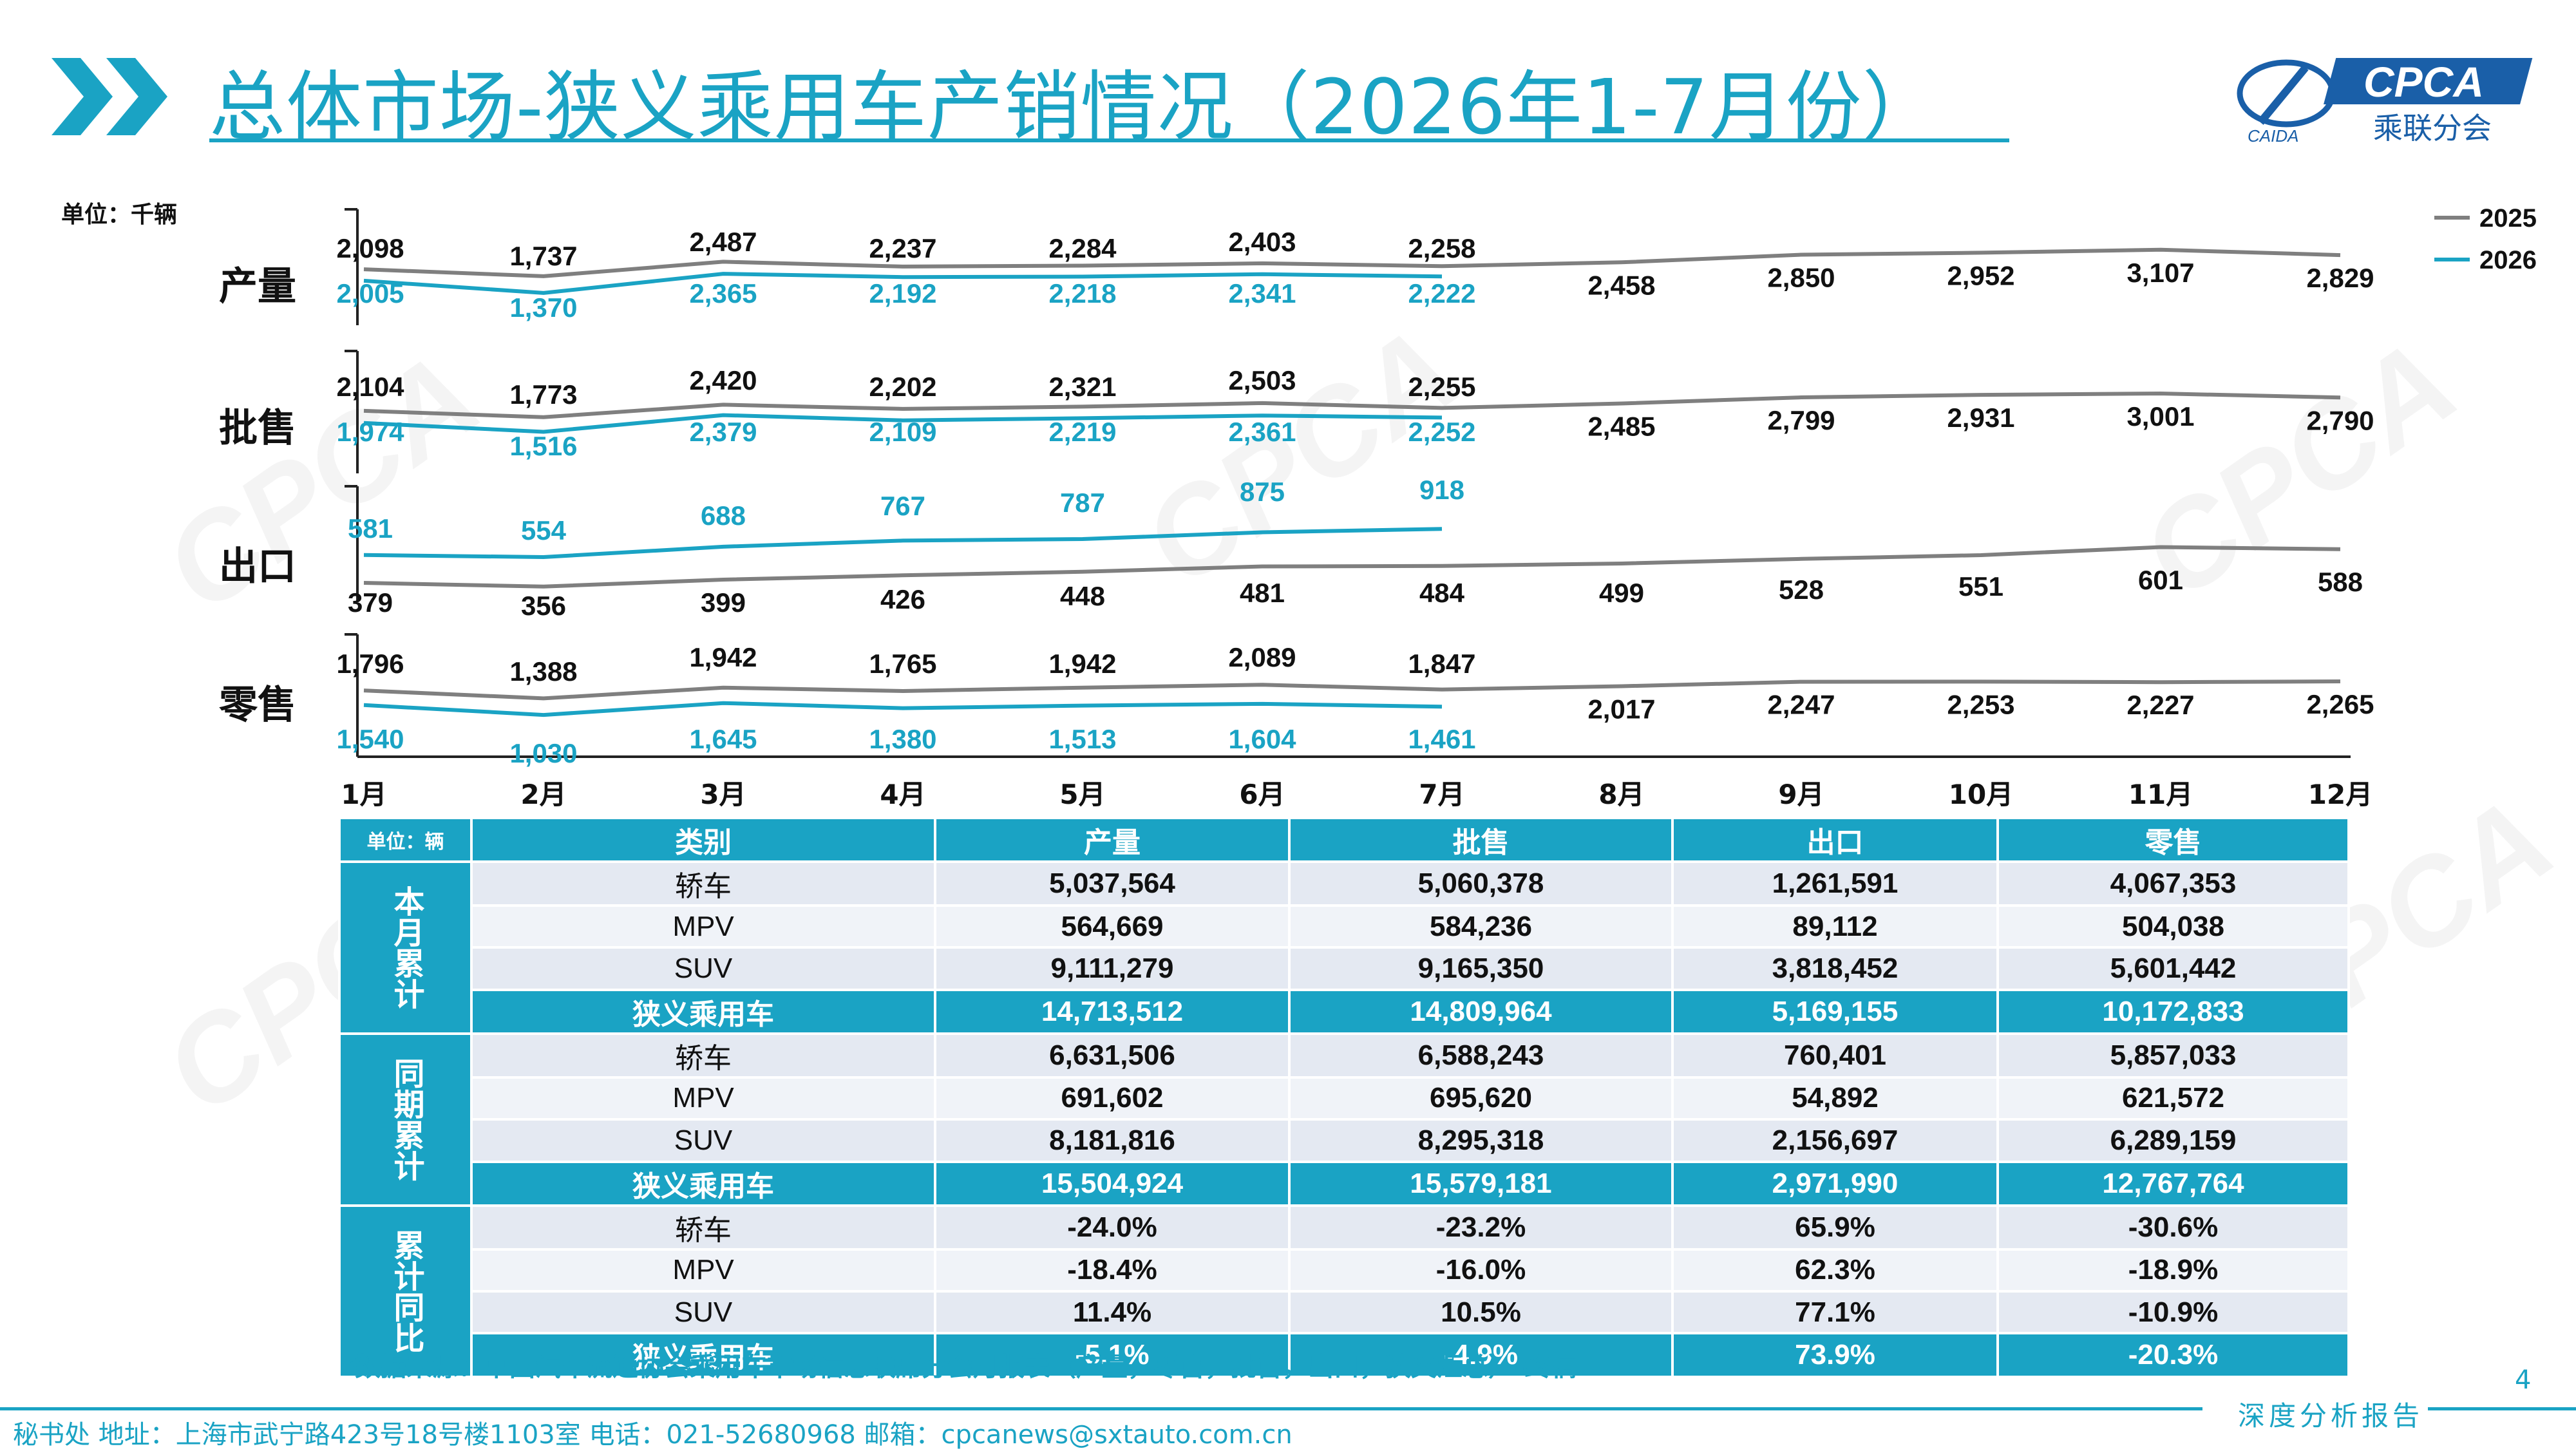 Image resolution: width=2576 pixels, height=1451 pixels. What do you see at coordinates (370, 387) in the screenshot?
I see `data-label: 2,104` at bounding box center [370, 387].